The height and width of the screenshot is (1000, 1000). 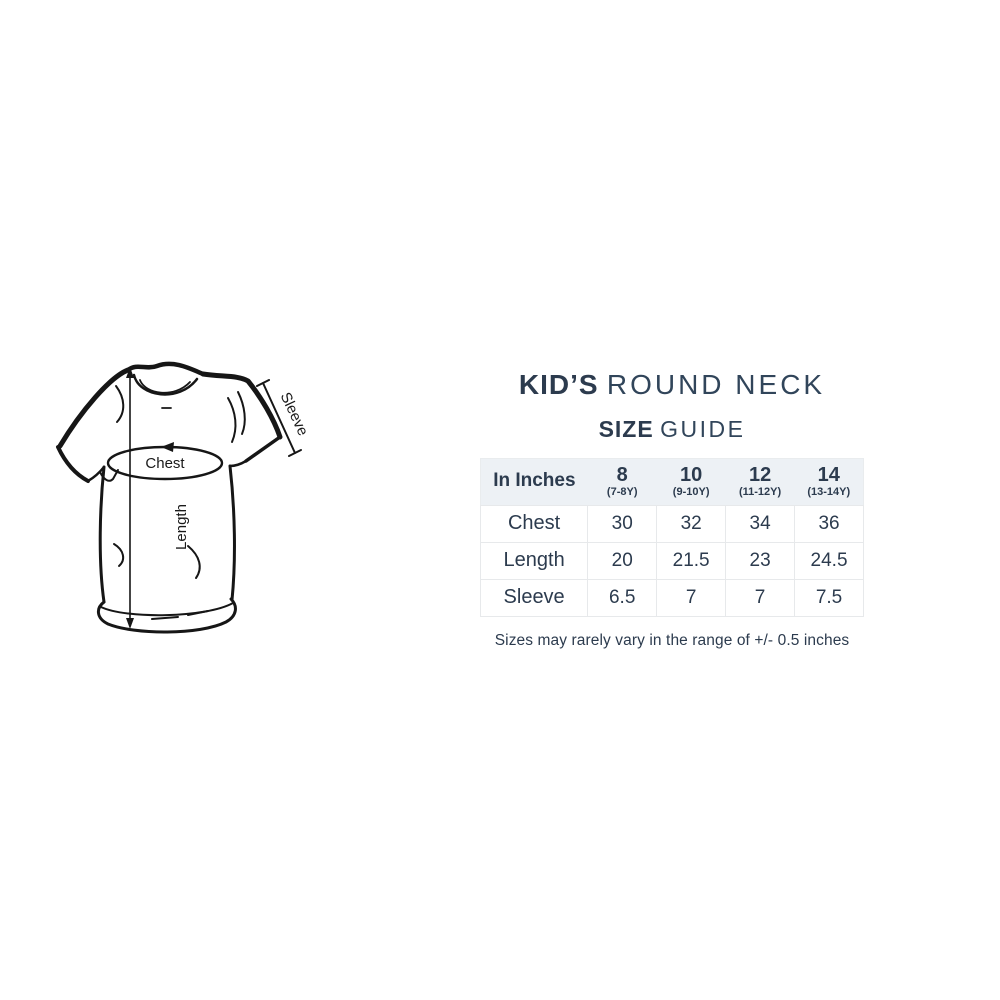 I want to click on tshirt-diagram: Length Chest Sleeve, so click(x=180, y=500).